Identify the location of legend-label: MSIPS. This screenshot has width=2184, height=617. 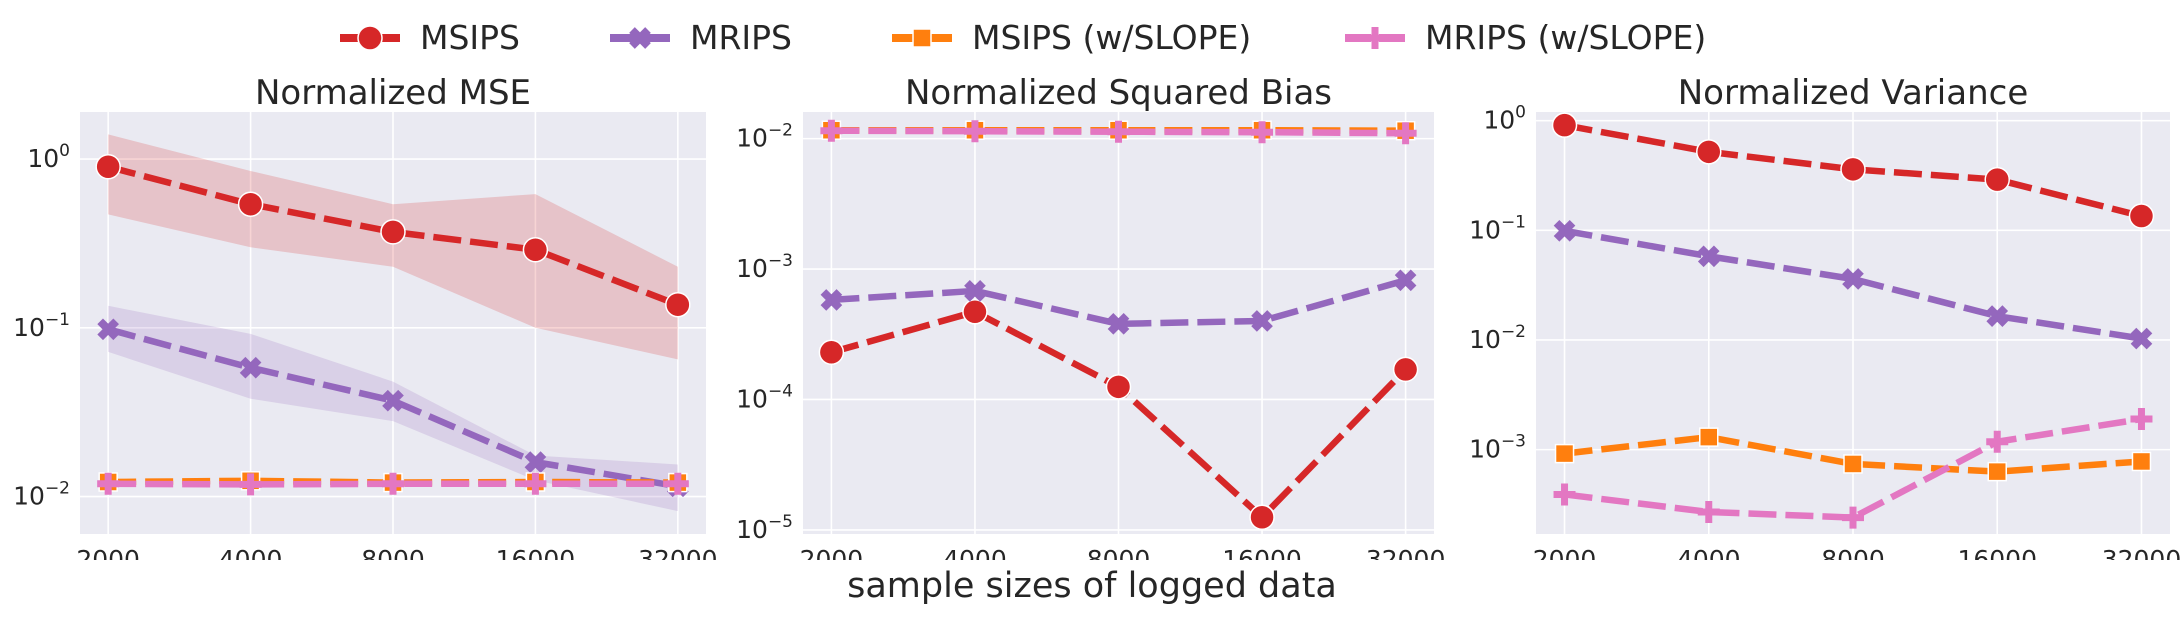
(470, 37).